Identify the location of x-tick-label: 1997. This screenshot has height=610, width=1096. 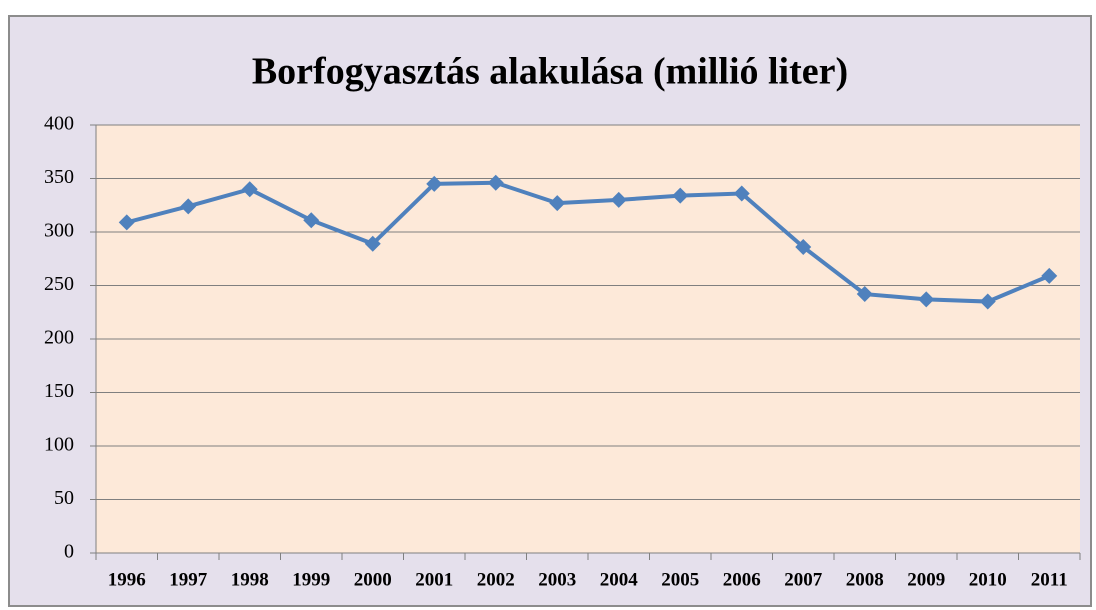
(188, 579).